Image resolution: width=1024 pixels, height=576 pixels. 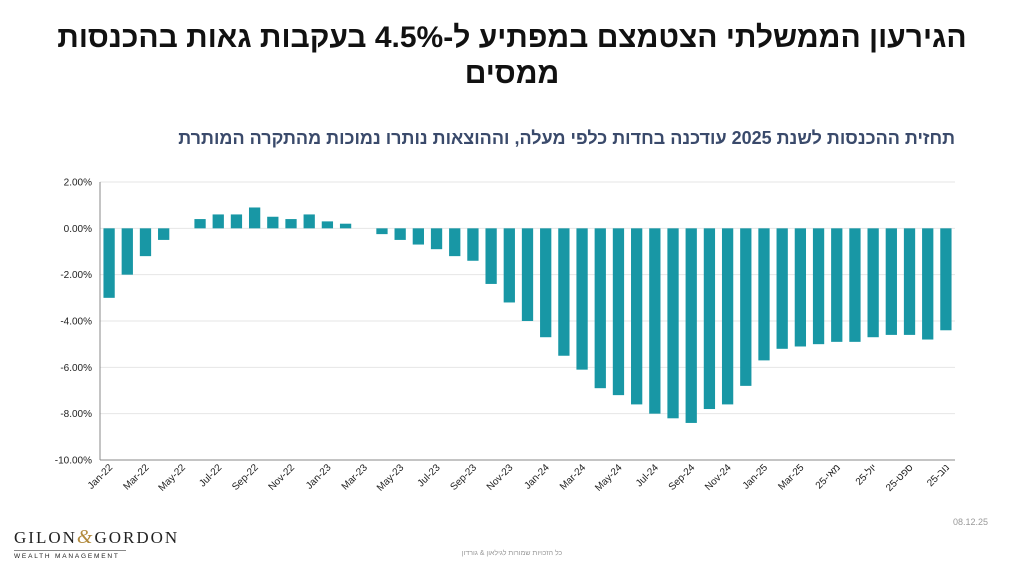 What do you see at coordinates (791, 477) in the screenshot?
I see `x-tick-label: Mar-25` at bounding box center [791, 477].